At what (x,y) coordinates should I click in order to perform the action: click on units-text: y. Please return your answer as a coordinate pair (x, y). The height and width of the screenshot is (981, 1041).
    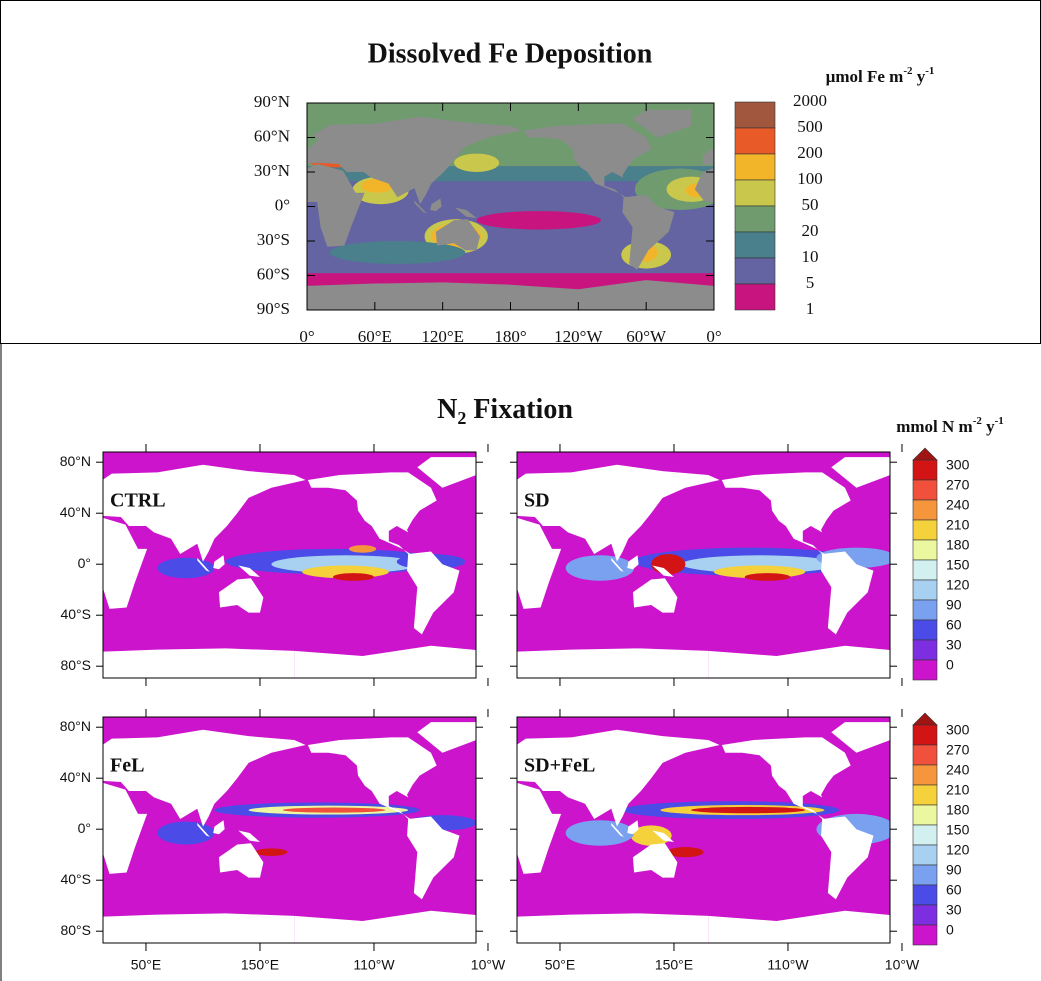
    Looking at the image, I should click on (919, 76).